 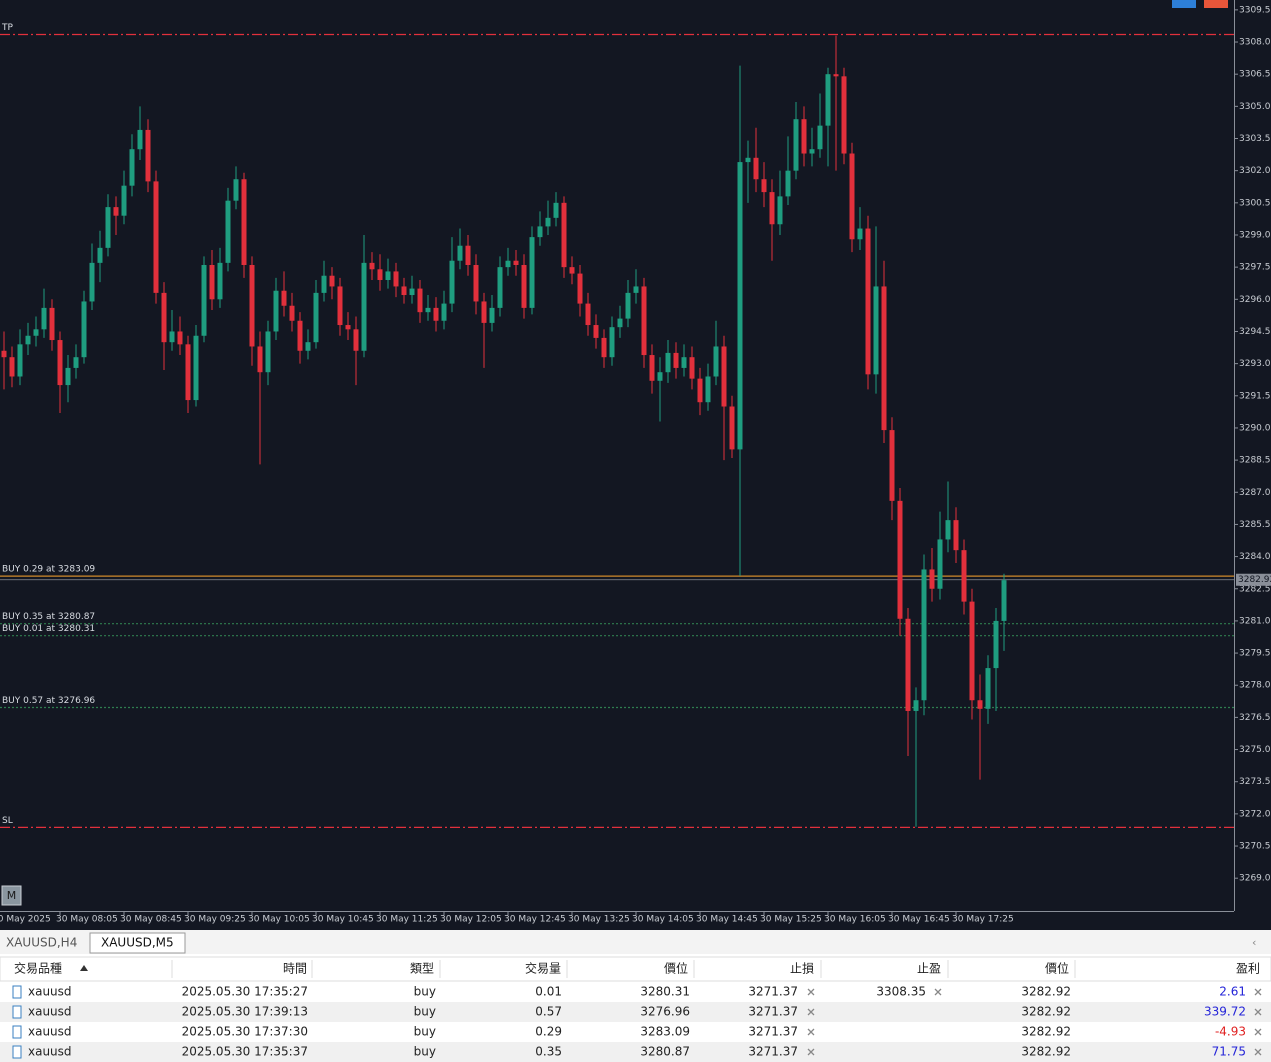 What do you see at coordinates (471, 920) in the screenshot?
I see `x-tick-label: 30 May 12:05` at bounding box center [471, 920].